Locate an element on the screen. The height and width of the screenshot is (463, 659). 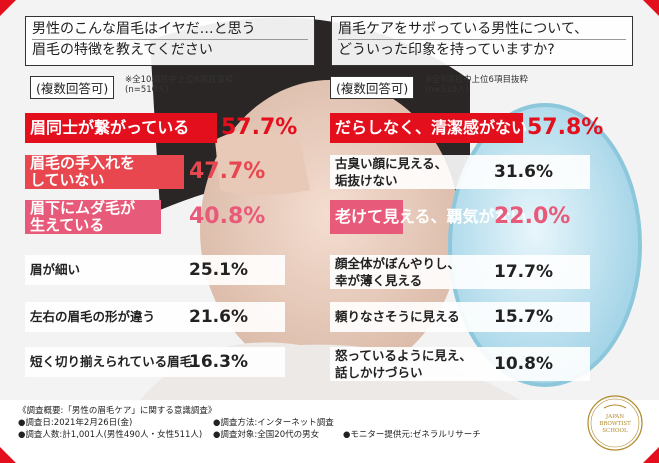
bar-label: 古臭い顔に見える、 垢抜けない is located at coordinates (391, 172).